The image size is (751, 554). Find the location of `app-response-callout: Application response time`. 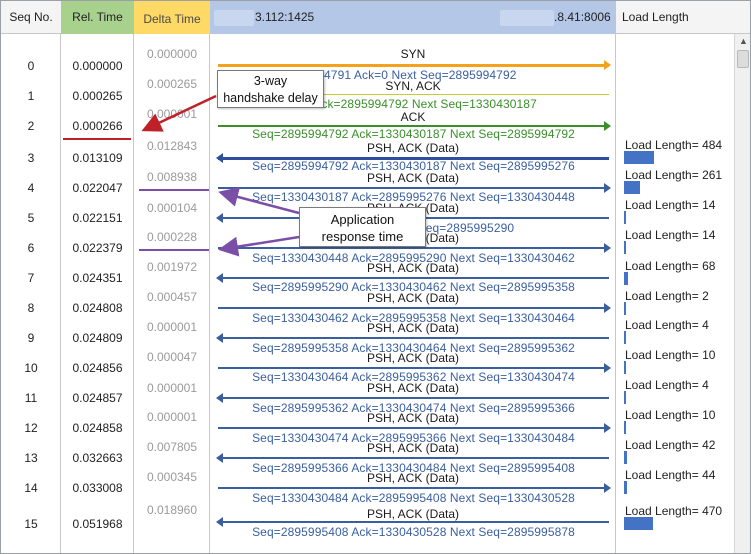

app-response-callout: Application response time is located at coordinates (362, 227).